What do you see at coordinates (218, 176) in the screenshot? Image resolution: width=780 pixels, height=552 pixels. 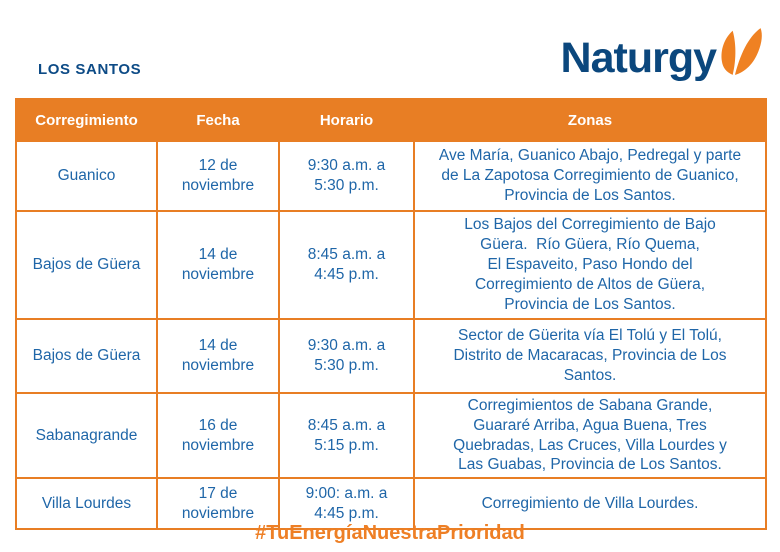 I see `cell-fecha: 12 de noviembre` at bounding box center [218, 176].